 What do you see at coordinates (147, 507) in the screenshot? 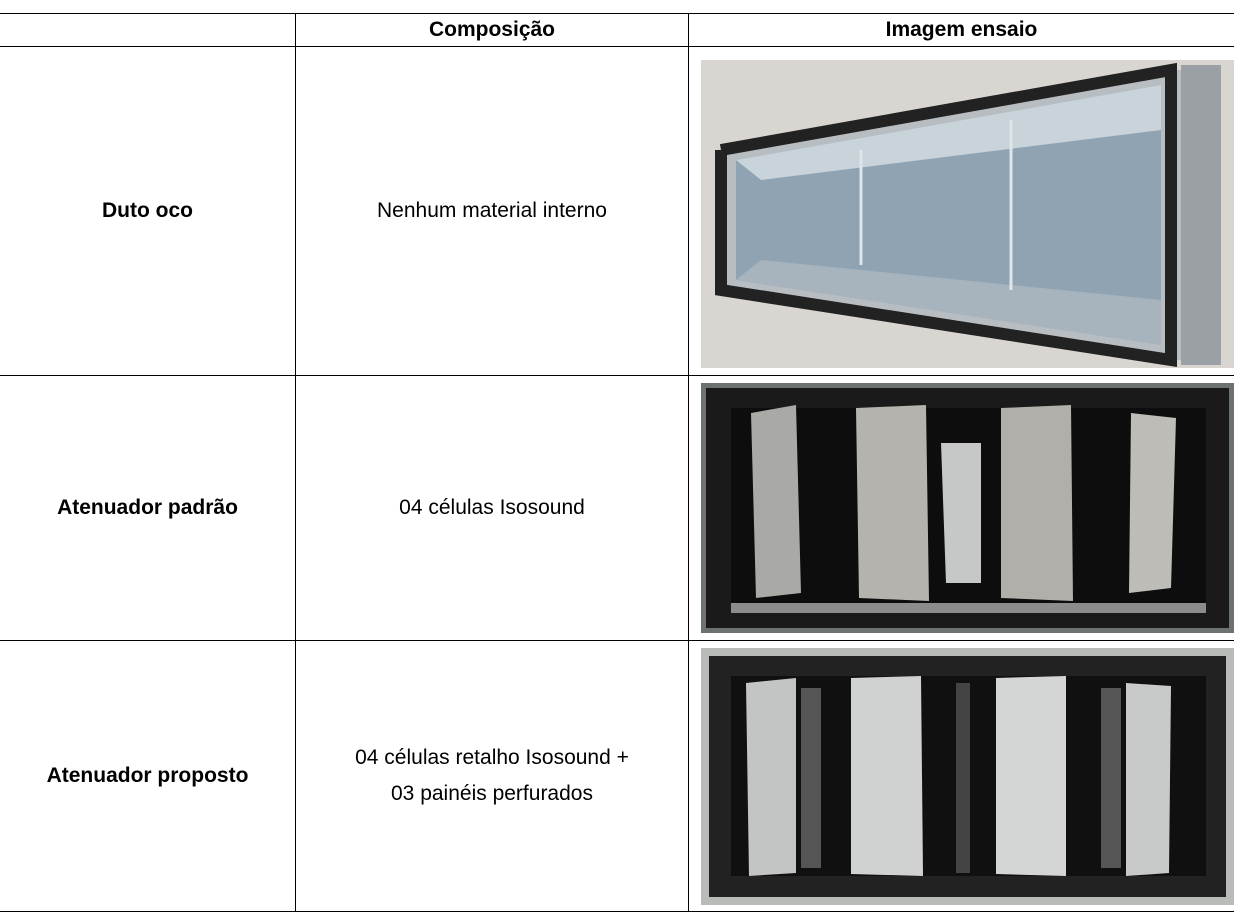
I see `row-label: Atenuador padrão` at bounding box center [147, 507].